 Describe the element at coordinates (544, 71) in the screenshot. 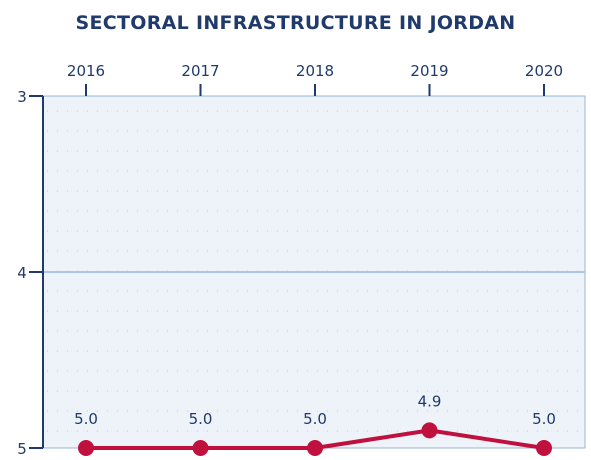

I see `x-tick-label: 2020` at that location.